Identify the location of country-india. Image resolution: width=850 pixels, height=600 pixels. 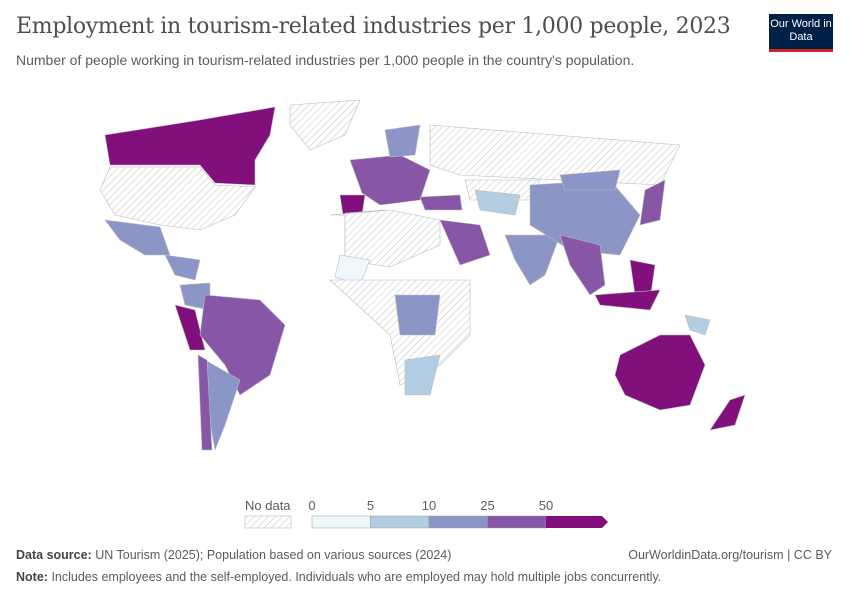
(532, 260).